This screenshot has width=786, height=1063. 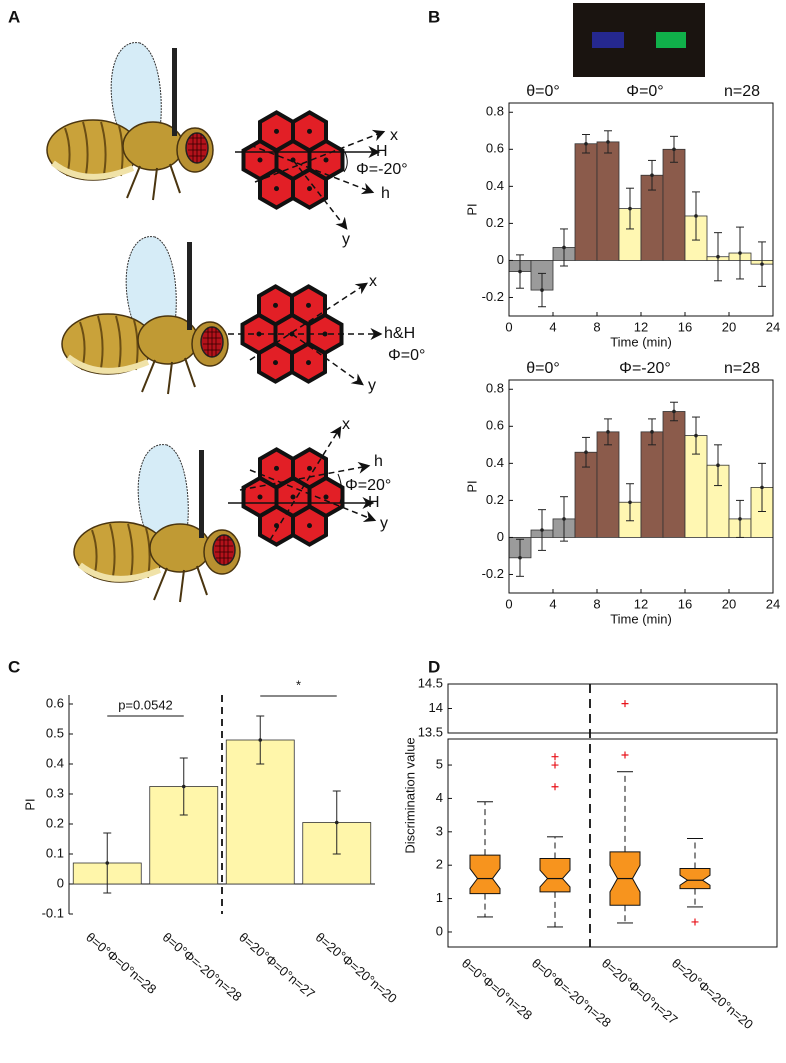 I want to click on axis-label: H, so click(x=374, y=502).